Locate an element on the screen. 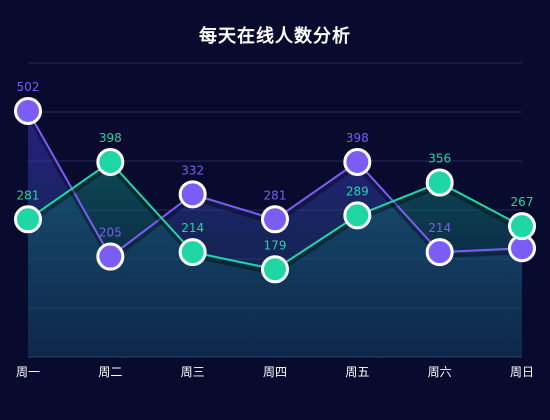 The image size is (550, 420). x-tick-label: 周日 is located at coordinates (522, 372).